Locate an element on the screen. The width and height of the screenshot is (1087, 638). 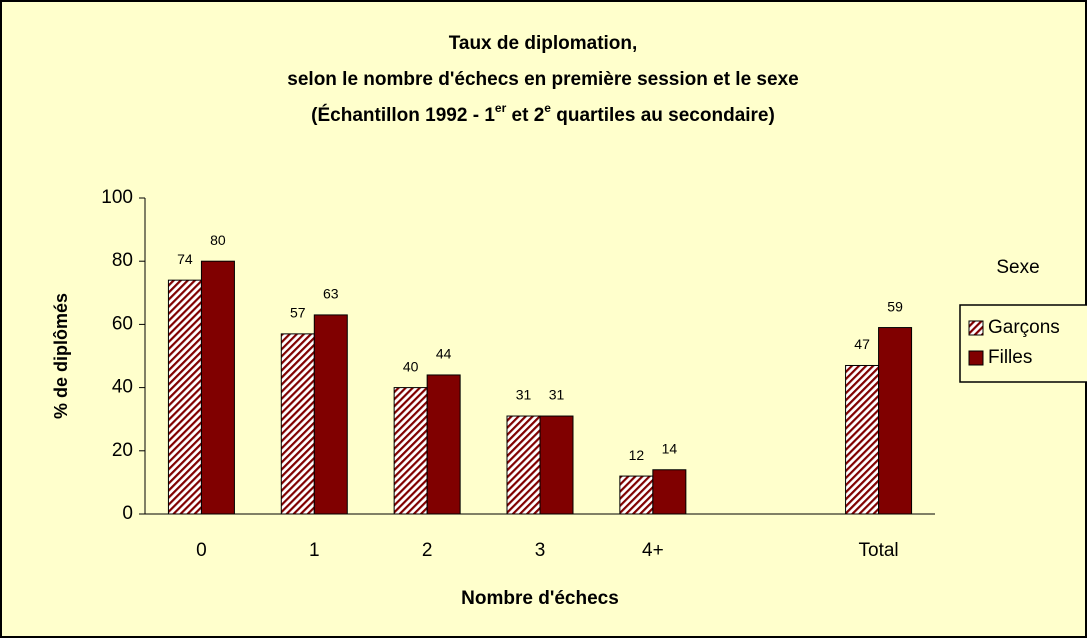
value-label: 59 is located at coordinates (895, 306).